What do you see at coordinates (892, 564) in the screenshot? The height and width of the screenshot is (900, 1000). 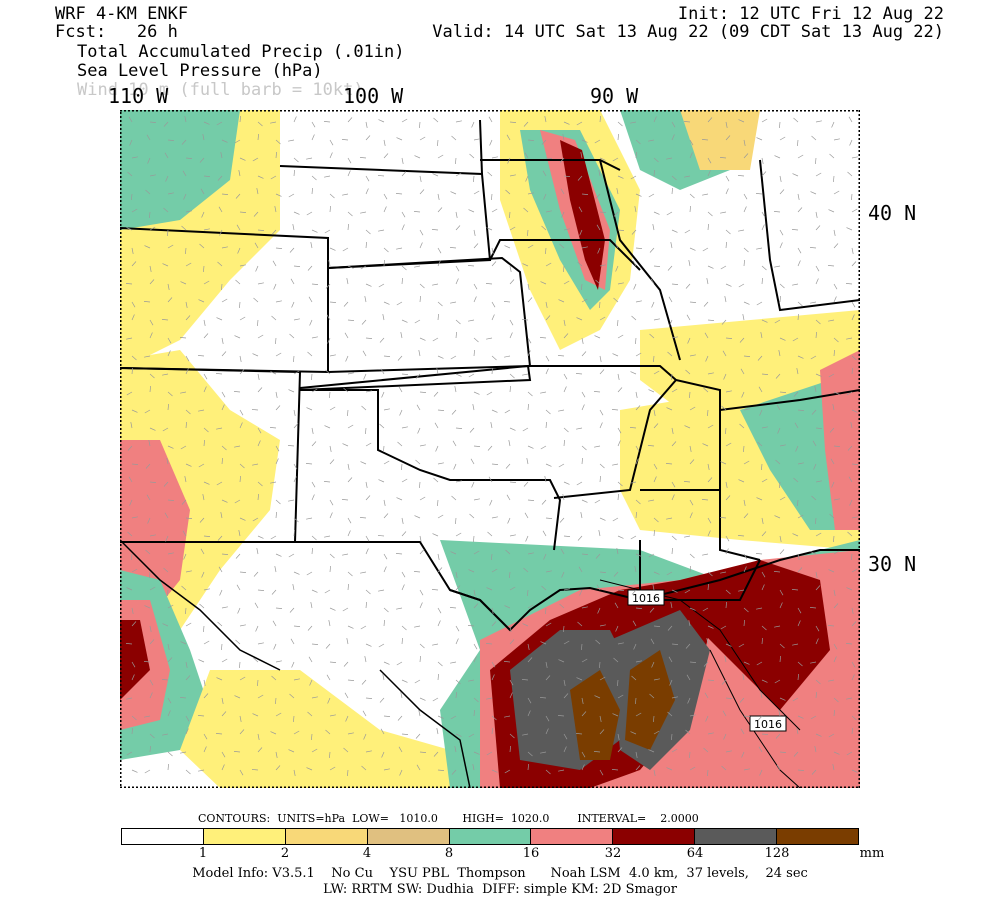 I see `lat-label-30n: 30 N` at bounding box center [892, 564].